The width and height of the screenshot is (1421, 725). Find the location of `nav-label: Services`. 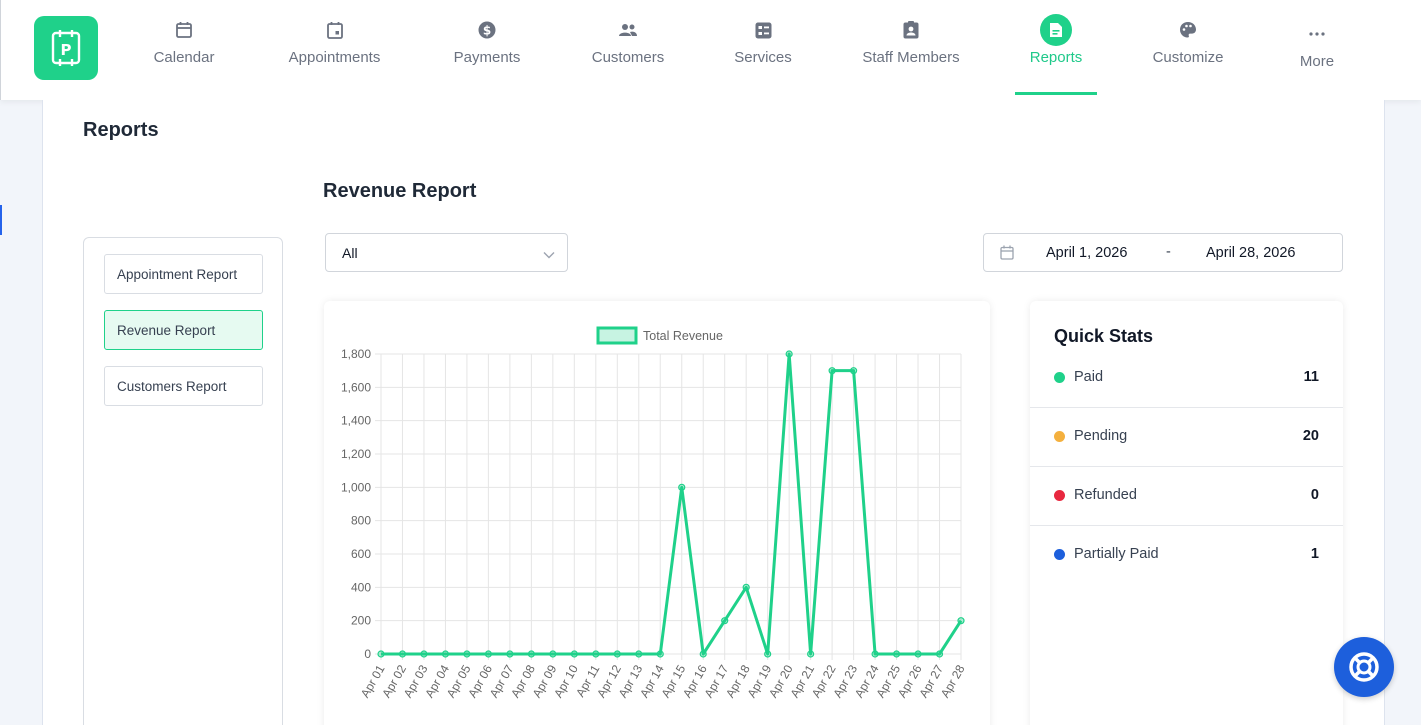

nav-label: Services is located at coordinates (763, 57).